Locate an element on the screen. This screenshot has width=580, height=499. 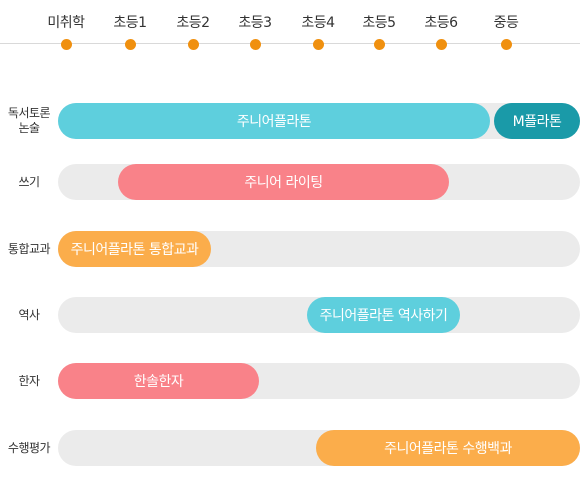
program-bar-junior-platon-integrated: 주니어플라톤 통합교과 is located at coordinates (134, 249).